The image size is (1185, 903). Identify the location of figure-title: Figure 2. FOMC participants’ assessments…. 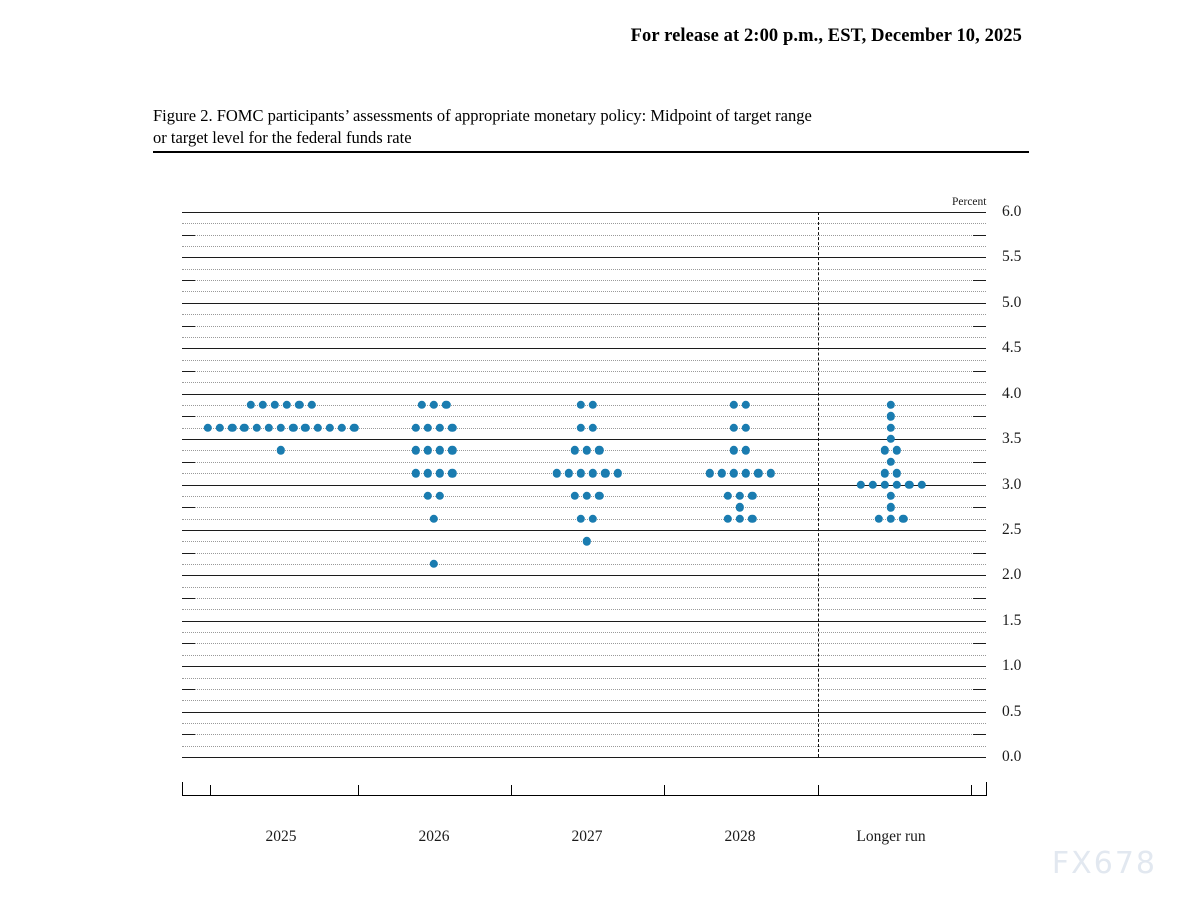
(588, 127).